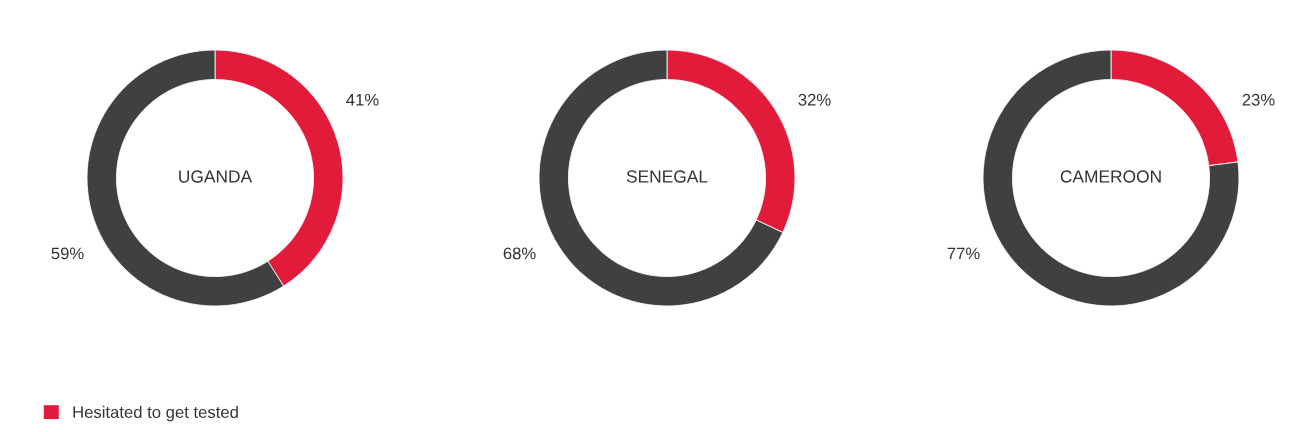 The image size is (1308, 432). Describe the element at coordinates (155, 413) in the screenshot. I see `legend-label: Hesitated to get tested` at that location.